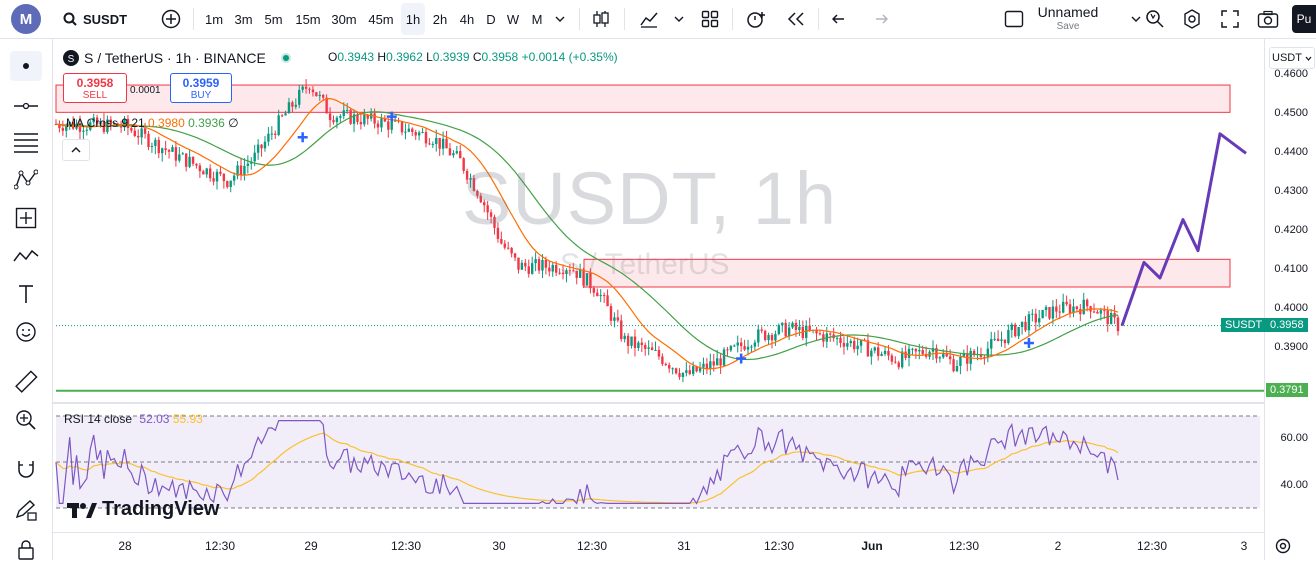  Describe the element at coordinates (26, 218) in the screenshot. I see `projection-tool` at that location.